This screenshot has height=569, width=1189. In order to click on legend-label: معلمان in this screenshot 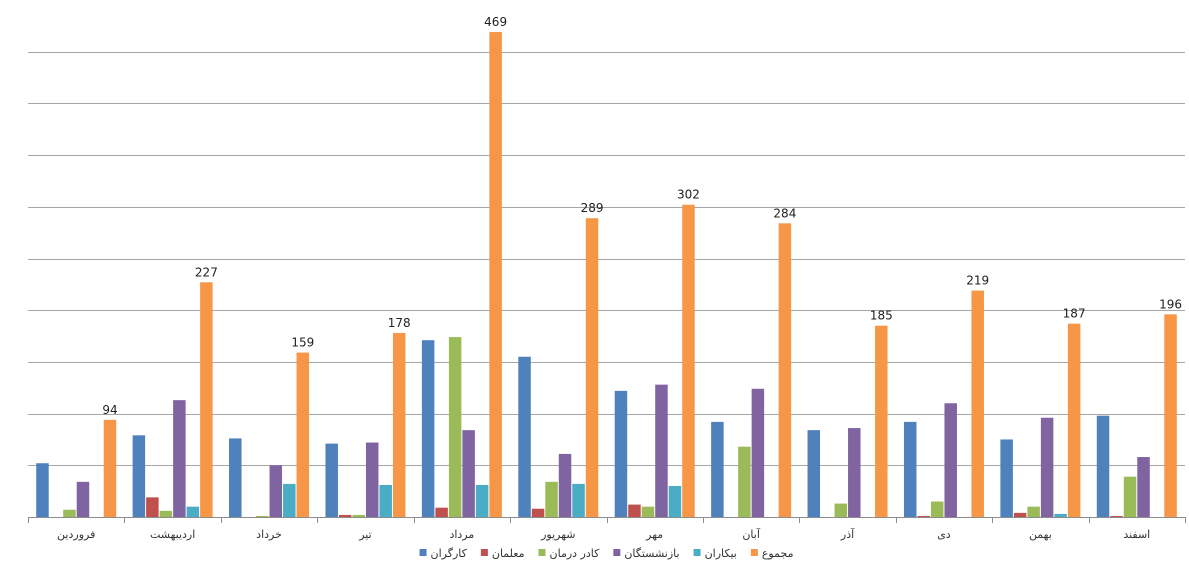, I will do `click(508, 553)`.